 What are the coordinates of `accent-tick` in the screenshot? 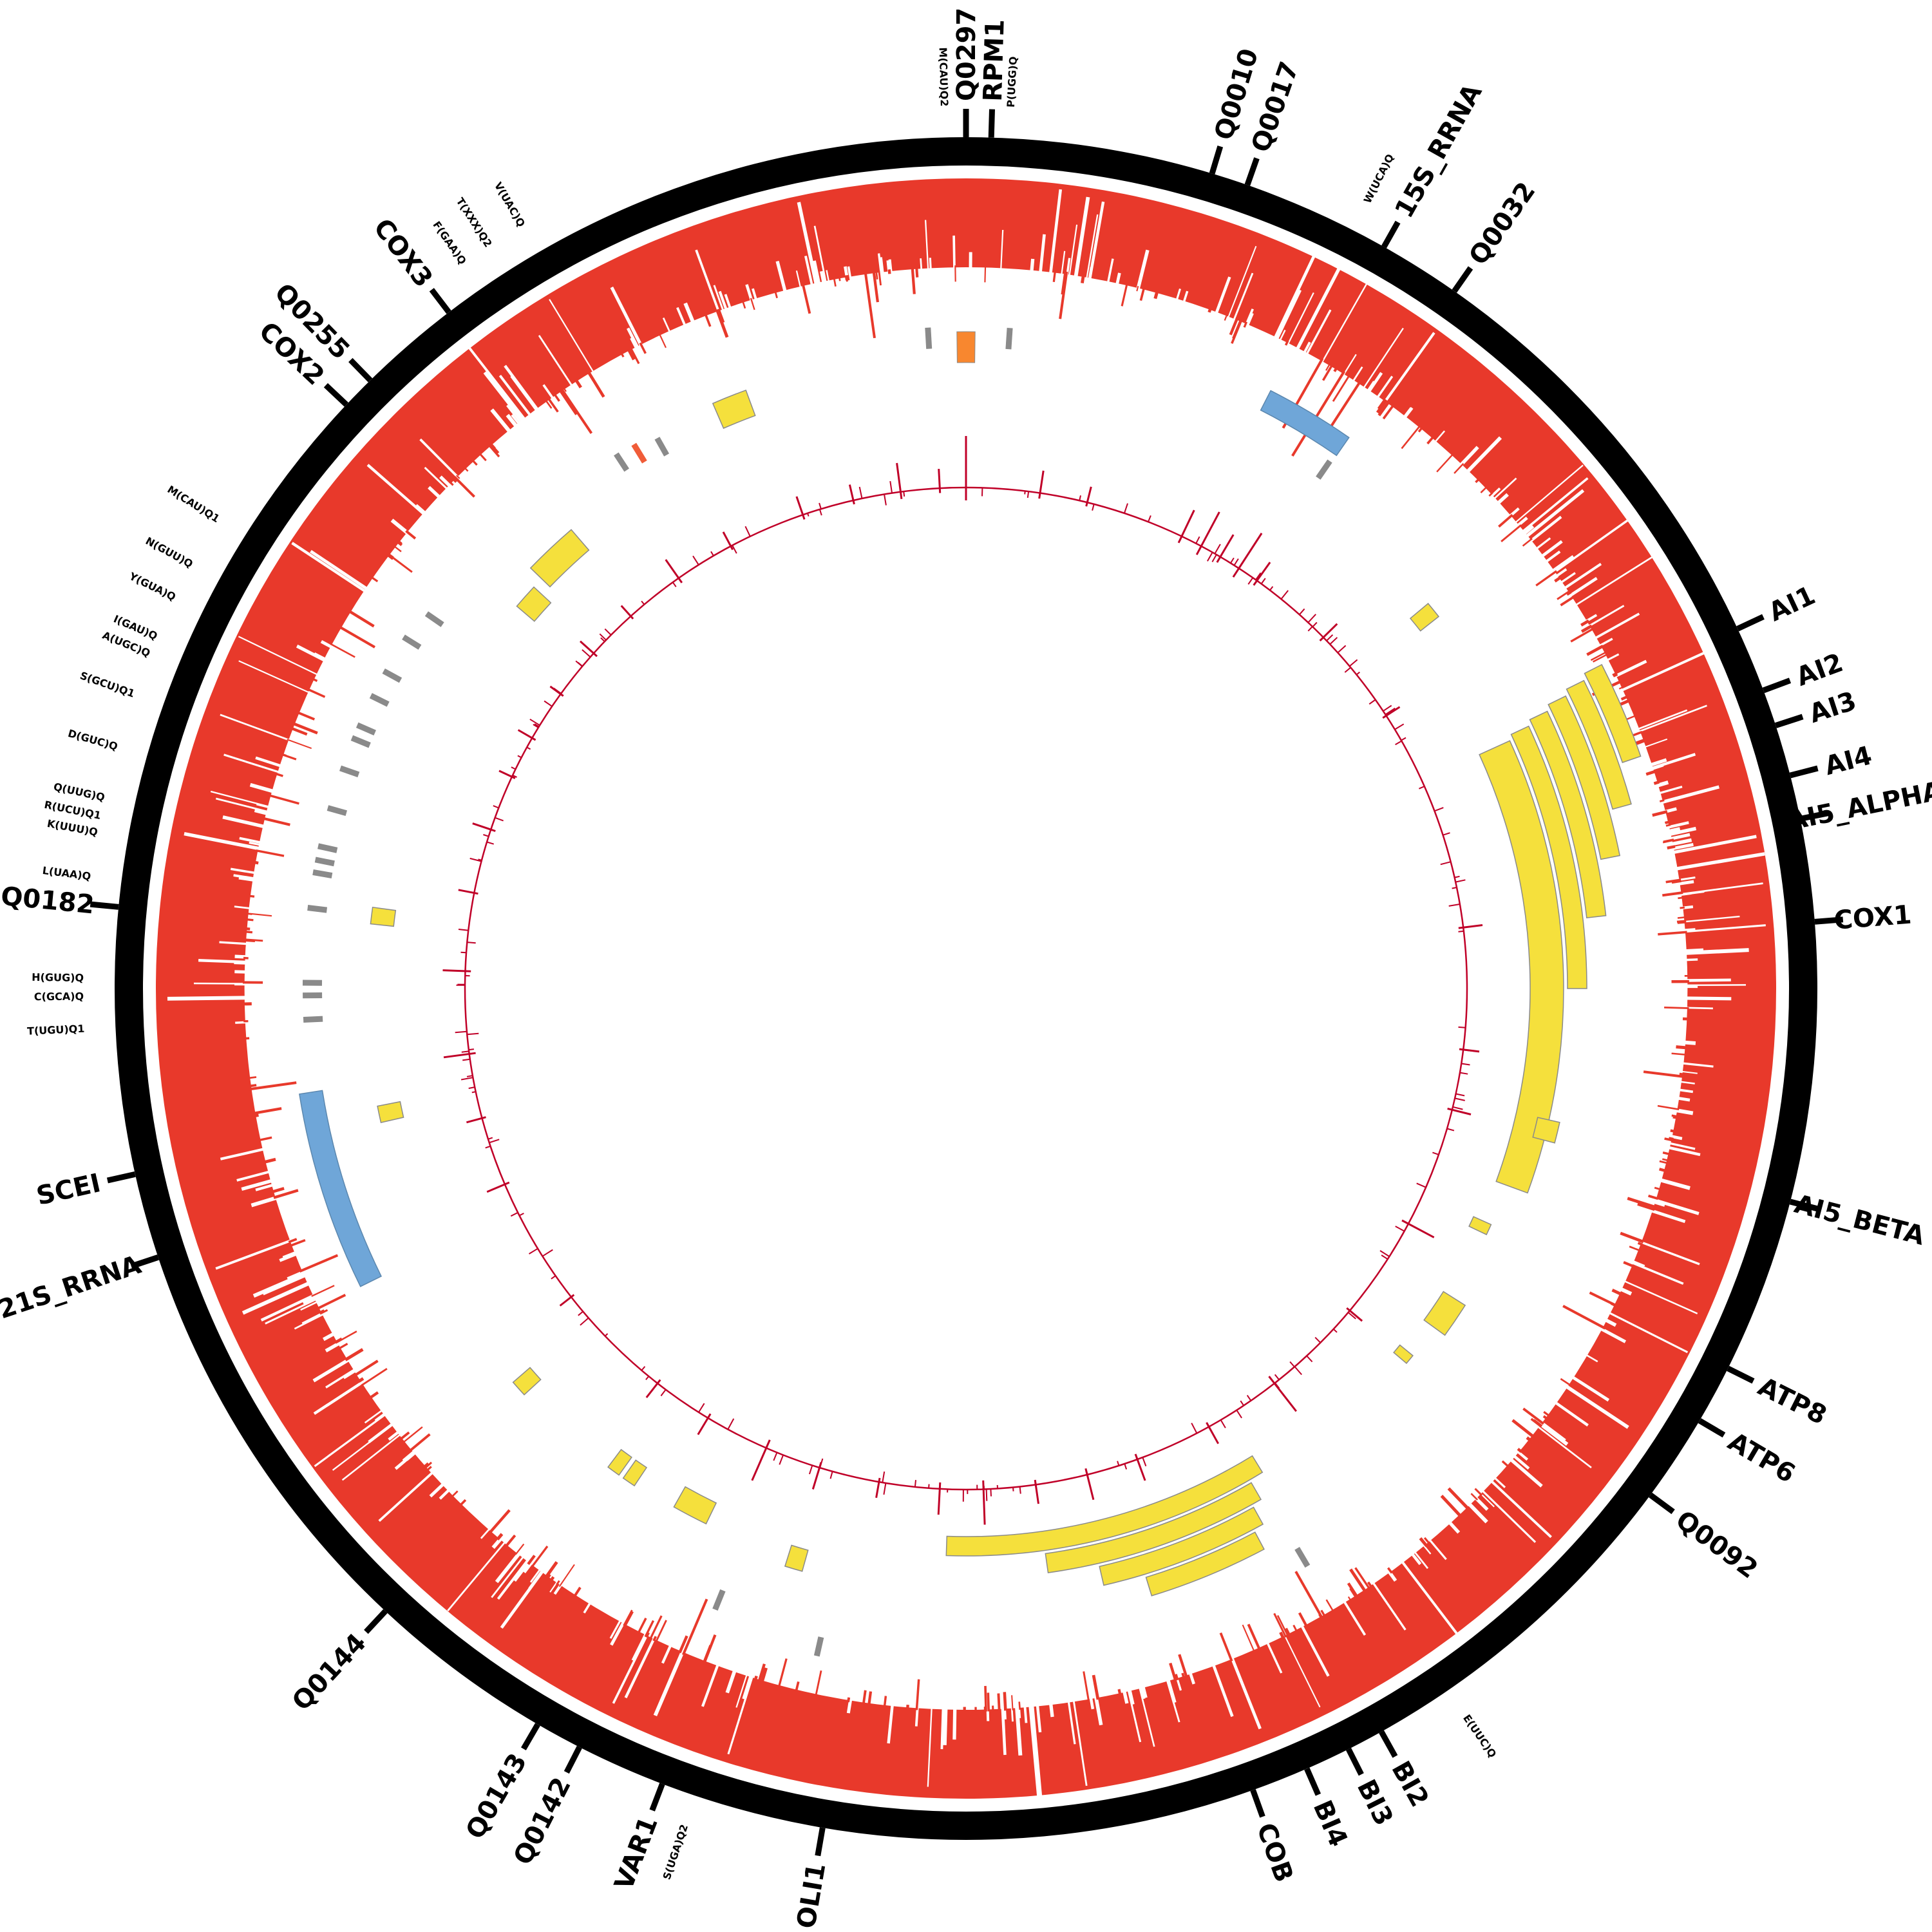 It's located at (639, 453).